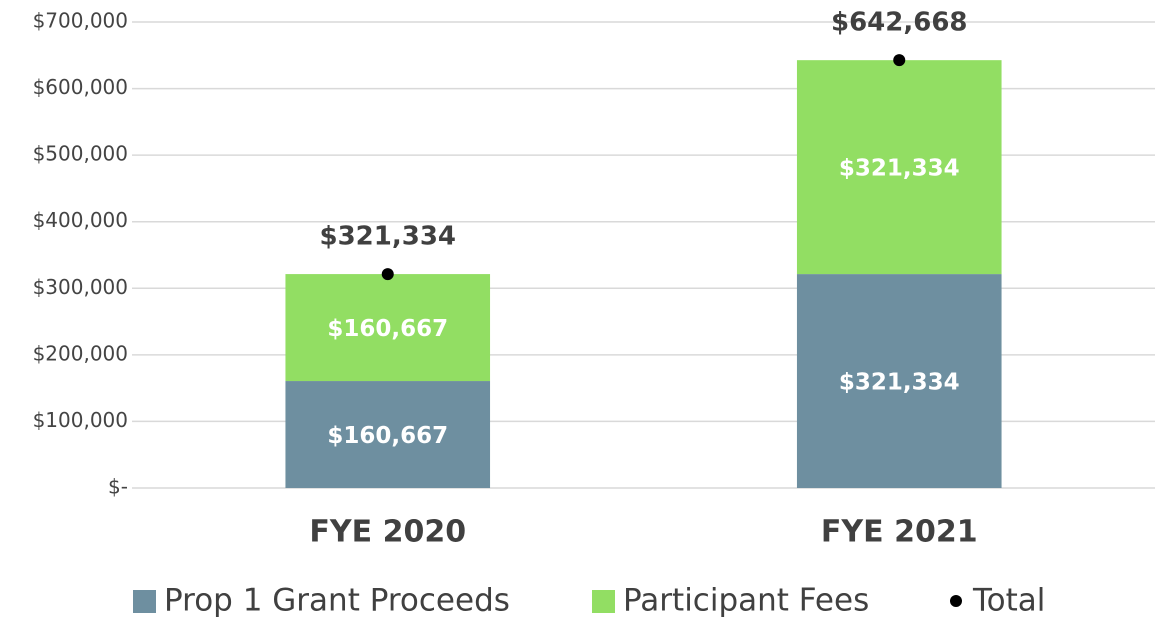  I want to click on y-tick-label: $500,000, so click(80, 154).